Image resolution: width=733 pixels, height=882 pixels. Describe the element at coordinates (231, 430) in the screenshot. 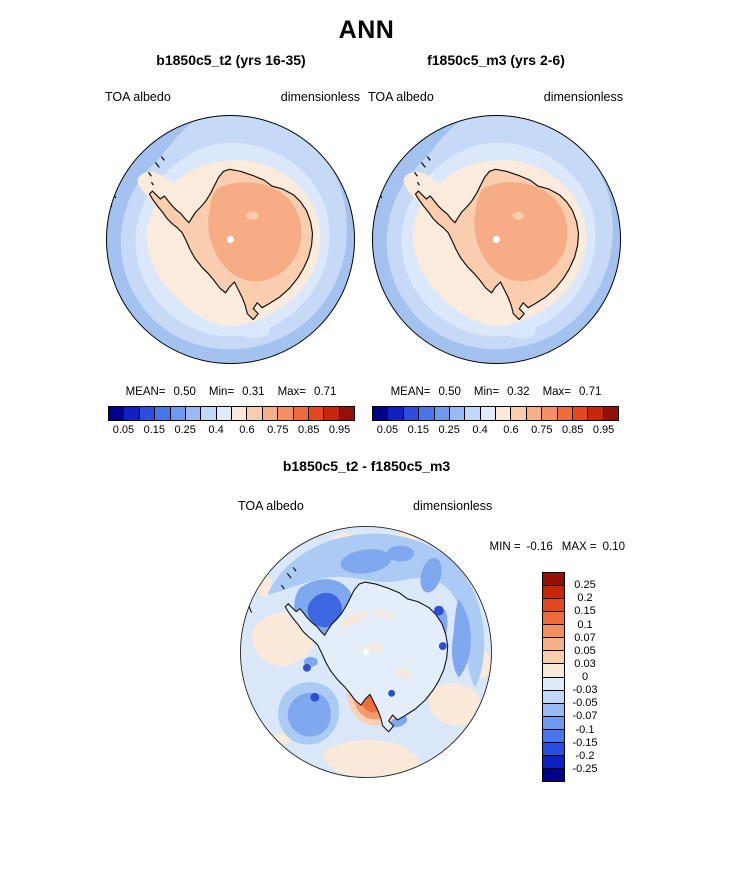

I see `left-colorbar-ticks: 0.05 0.15 0.25 0.4 0.6 0.75 0.85 0.95` at that location.